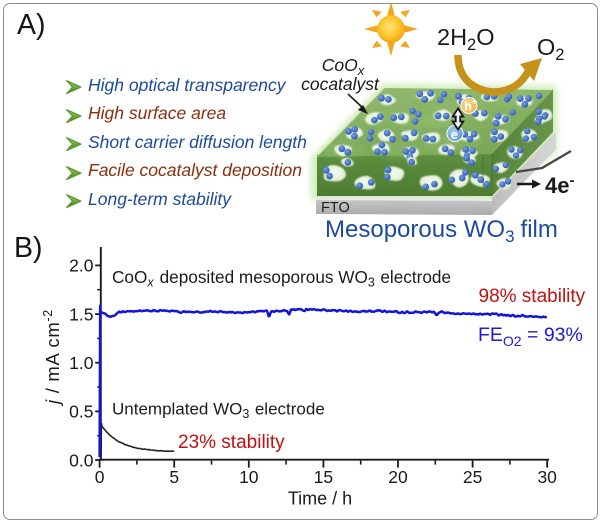  What do you see at coordinates (174, 477) in the screenshot?
I see `svg-text: 5` at bounding box center [174, 477].